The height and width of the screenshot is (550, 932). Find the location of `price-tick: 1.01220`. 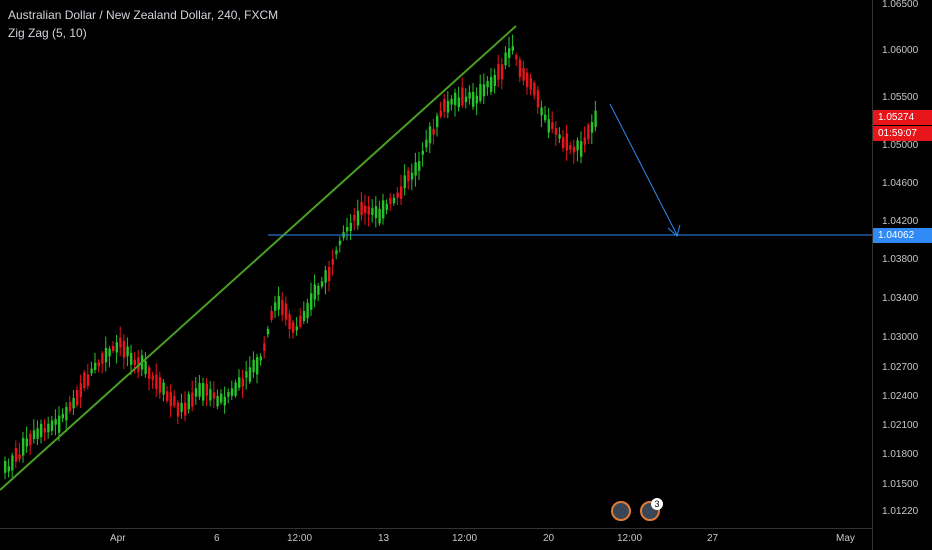

price-tick: 1.01220 is located at coordinates (900, 511).